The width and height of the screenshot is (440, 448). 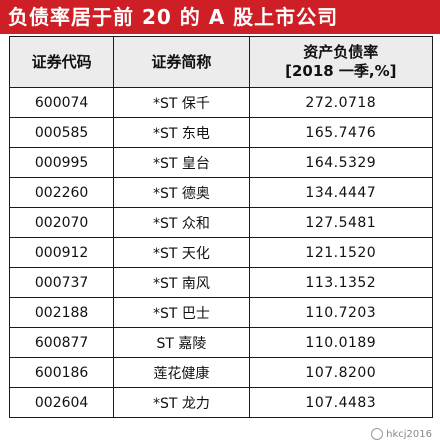 What do you see at coordinates (181, 372) in the screenshot?
I see `cell-name: 莲花健康` at bounding box center [181, 372].